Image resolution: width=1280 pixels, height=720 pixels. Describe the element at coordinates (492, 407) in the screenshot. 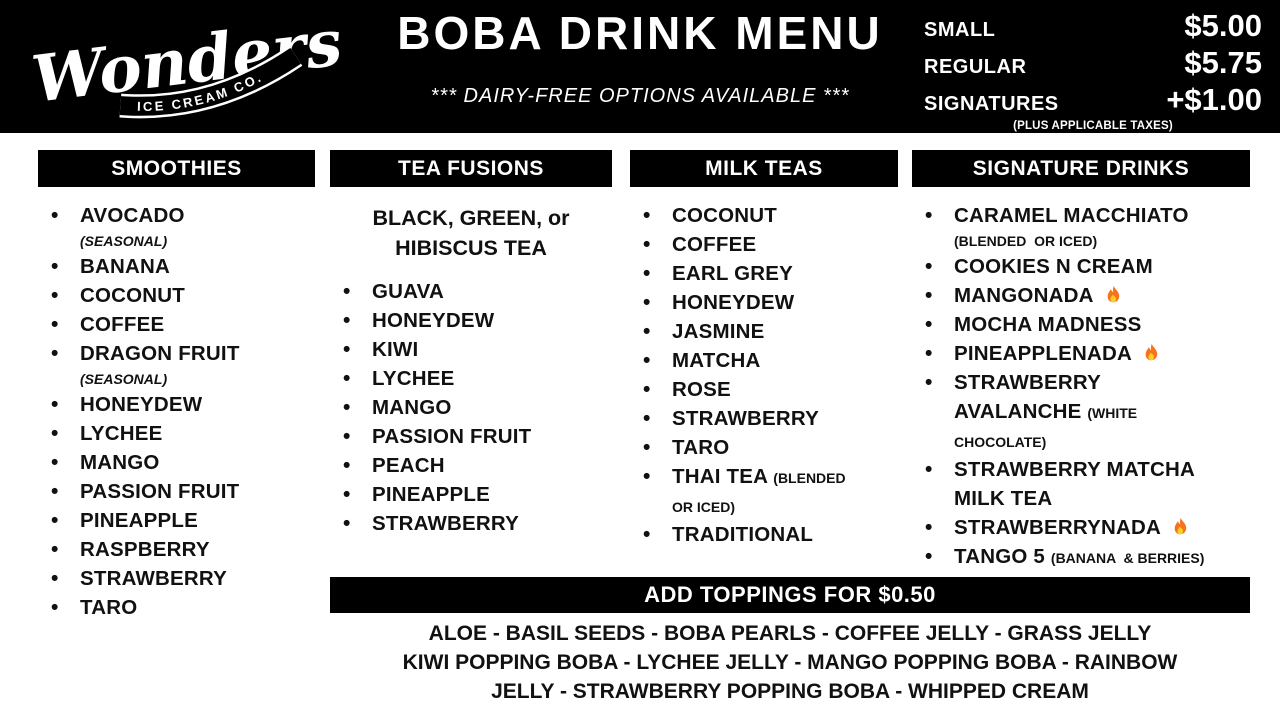

I see `item-text: MANGO` at that location.